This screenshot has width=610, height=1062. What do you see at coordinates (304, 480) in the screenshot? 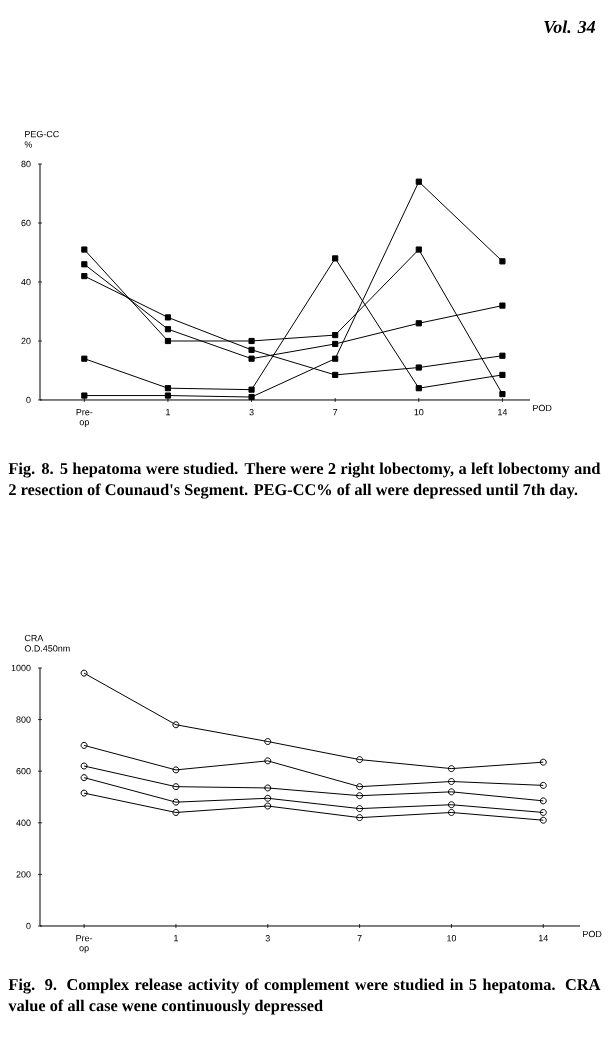
I see `caption: Fig. 8. 5 hepatoma were studied. There were 2 right lobectomy, a left lobectomy and 2 resection of Counaud's Segment. PEG-CC% of all were depressed until 7th day.` at bounding box center [304, 480].